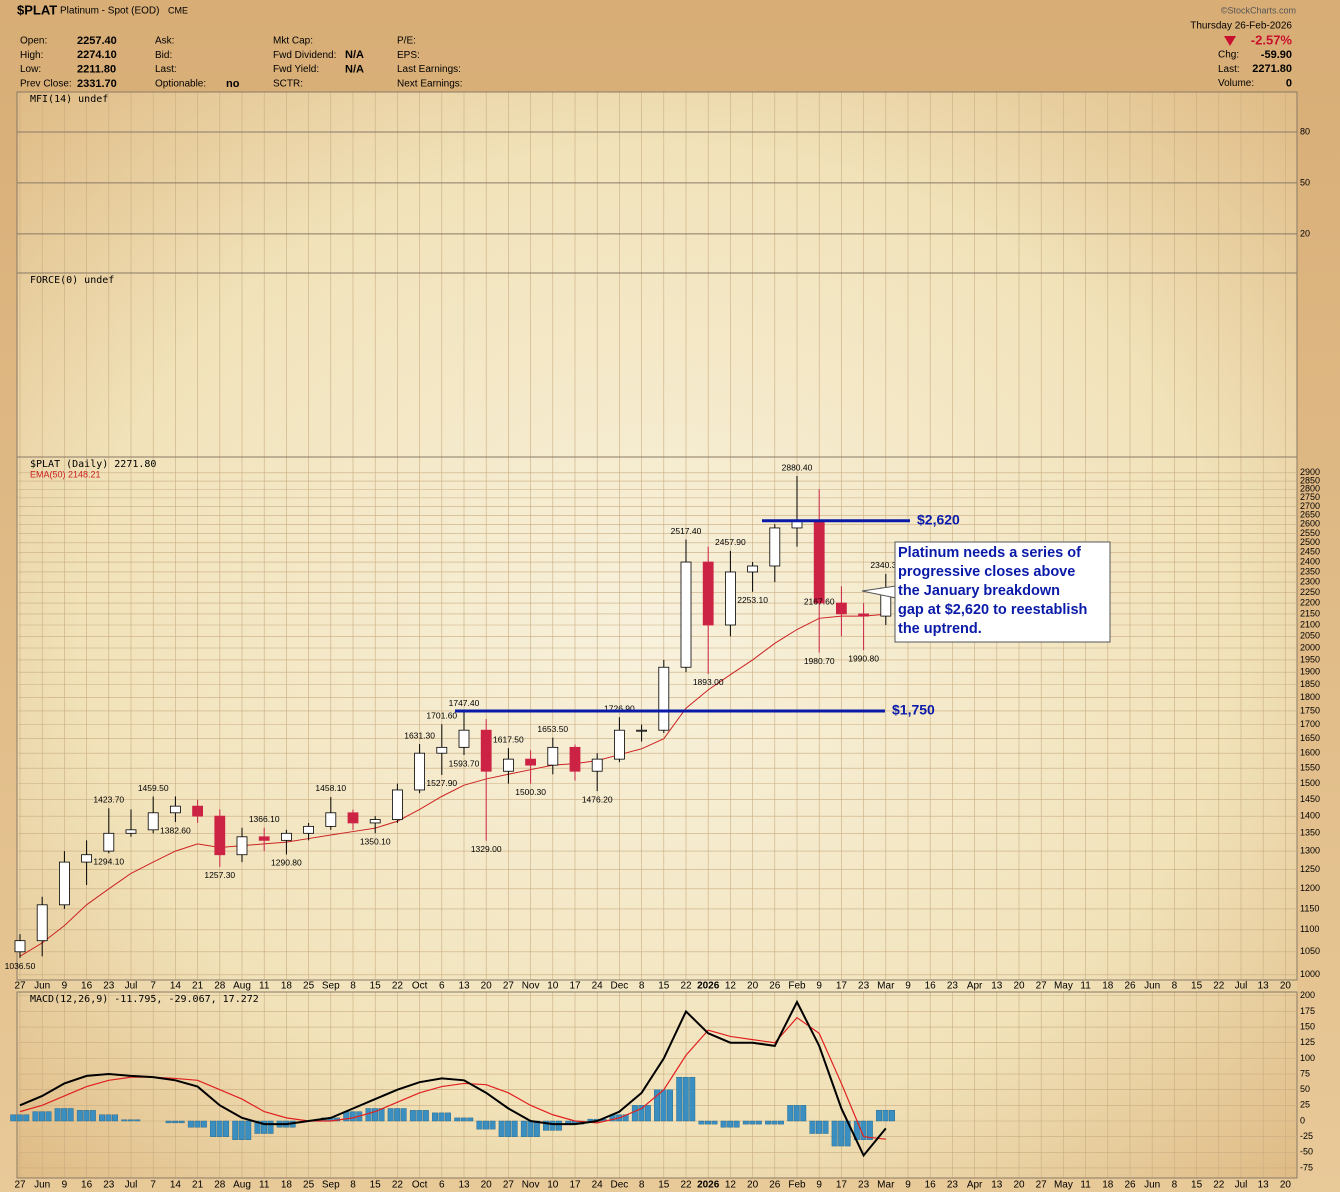 This screenshot has height=1197, width=1340. Describe the element at coordinates (1272, 69) in the screenshot. I see `field-value: 2271.80` at that location.